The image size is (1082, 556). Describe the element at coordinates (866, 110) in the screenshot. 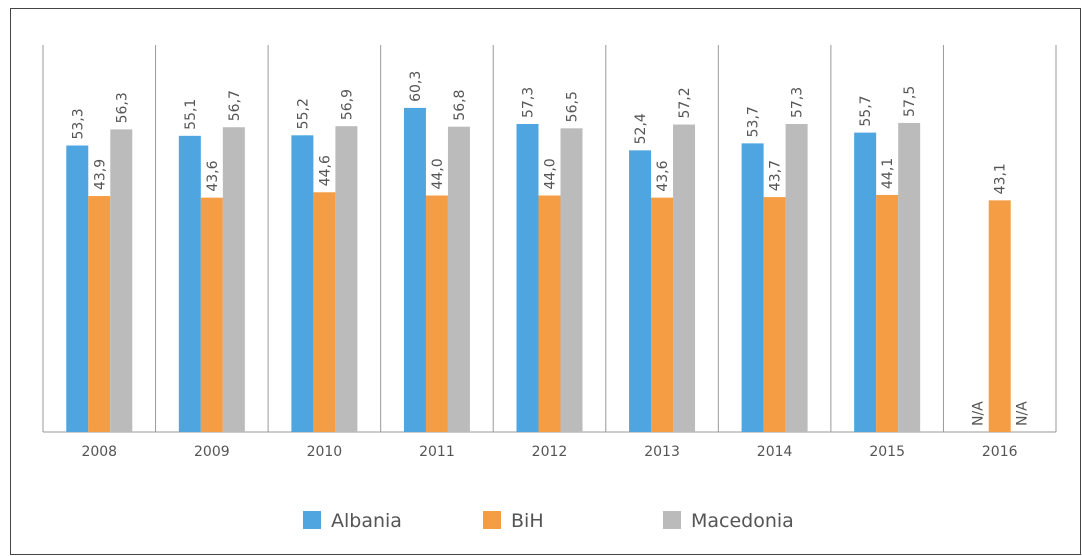

I see `value-label: 55,7` at that location.